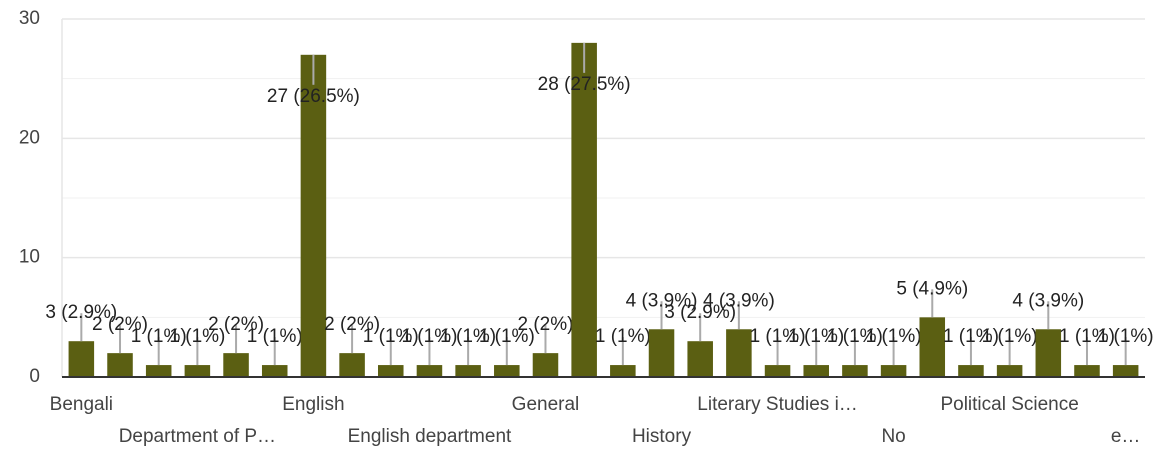 The width and height of the screenshot is (1155, 455). Describe the element at coordinates (34, 376) in the screenshot. I see `y-tick-label: 0` at that location.